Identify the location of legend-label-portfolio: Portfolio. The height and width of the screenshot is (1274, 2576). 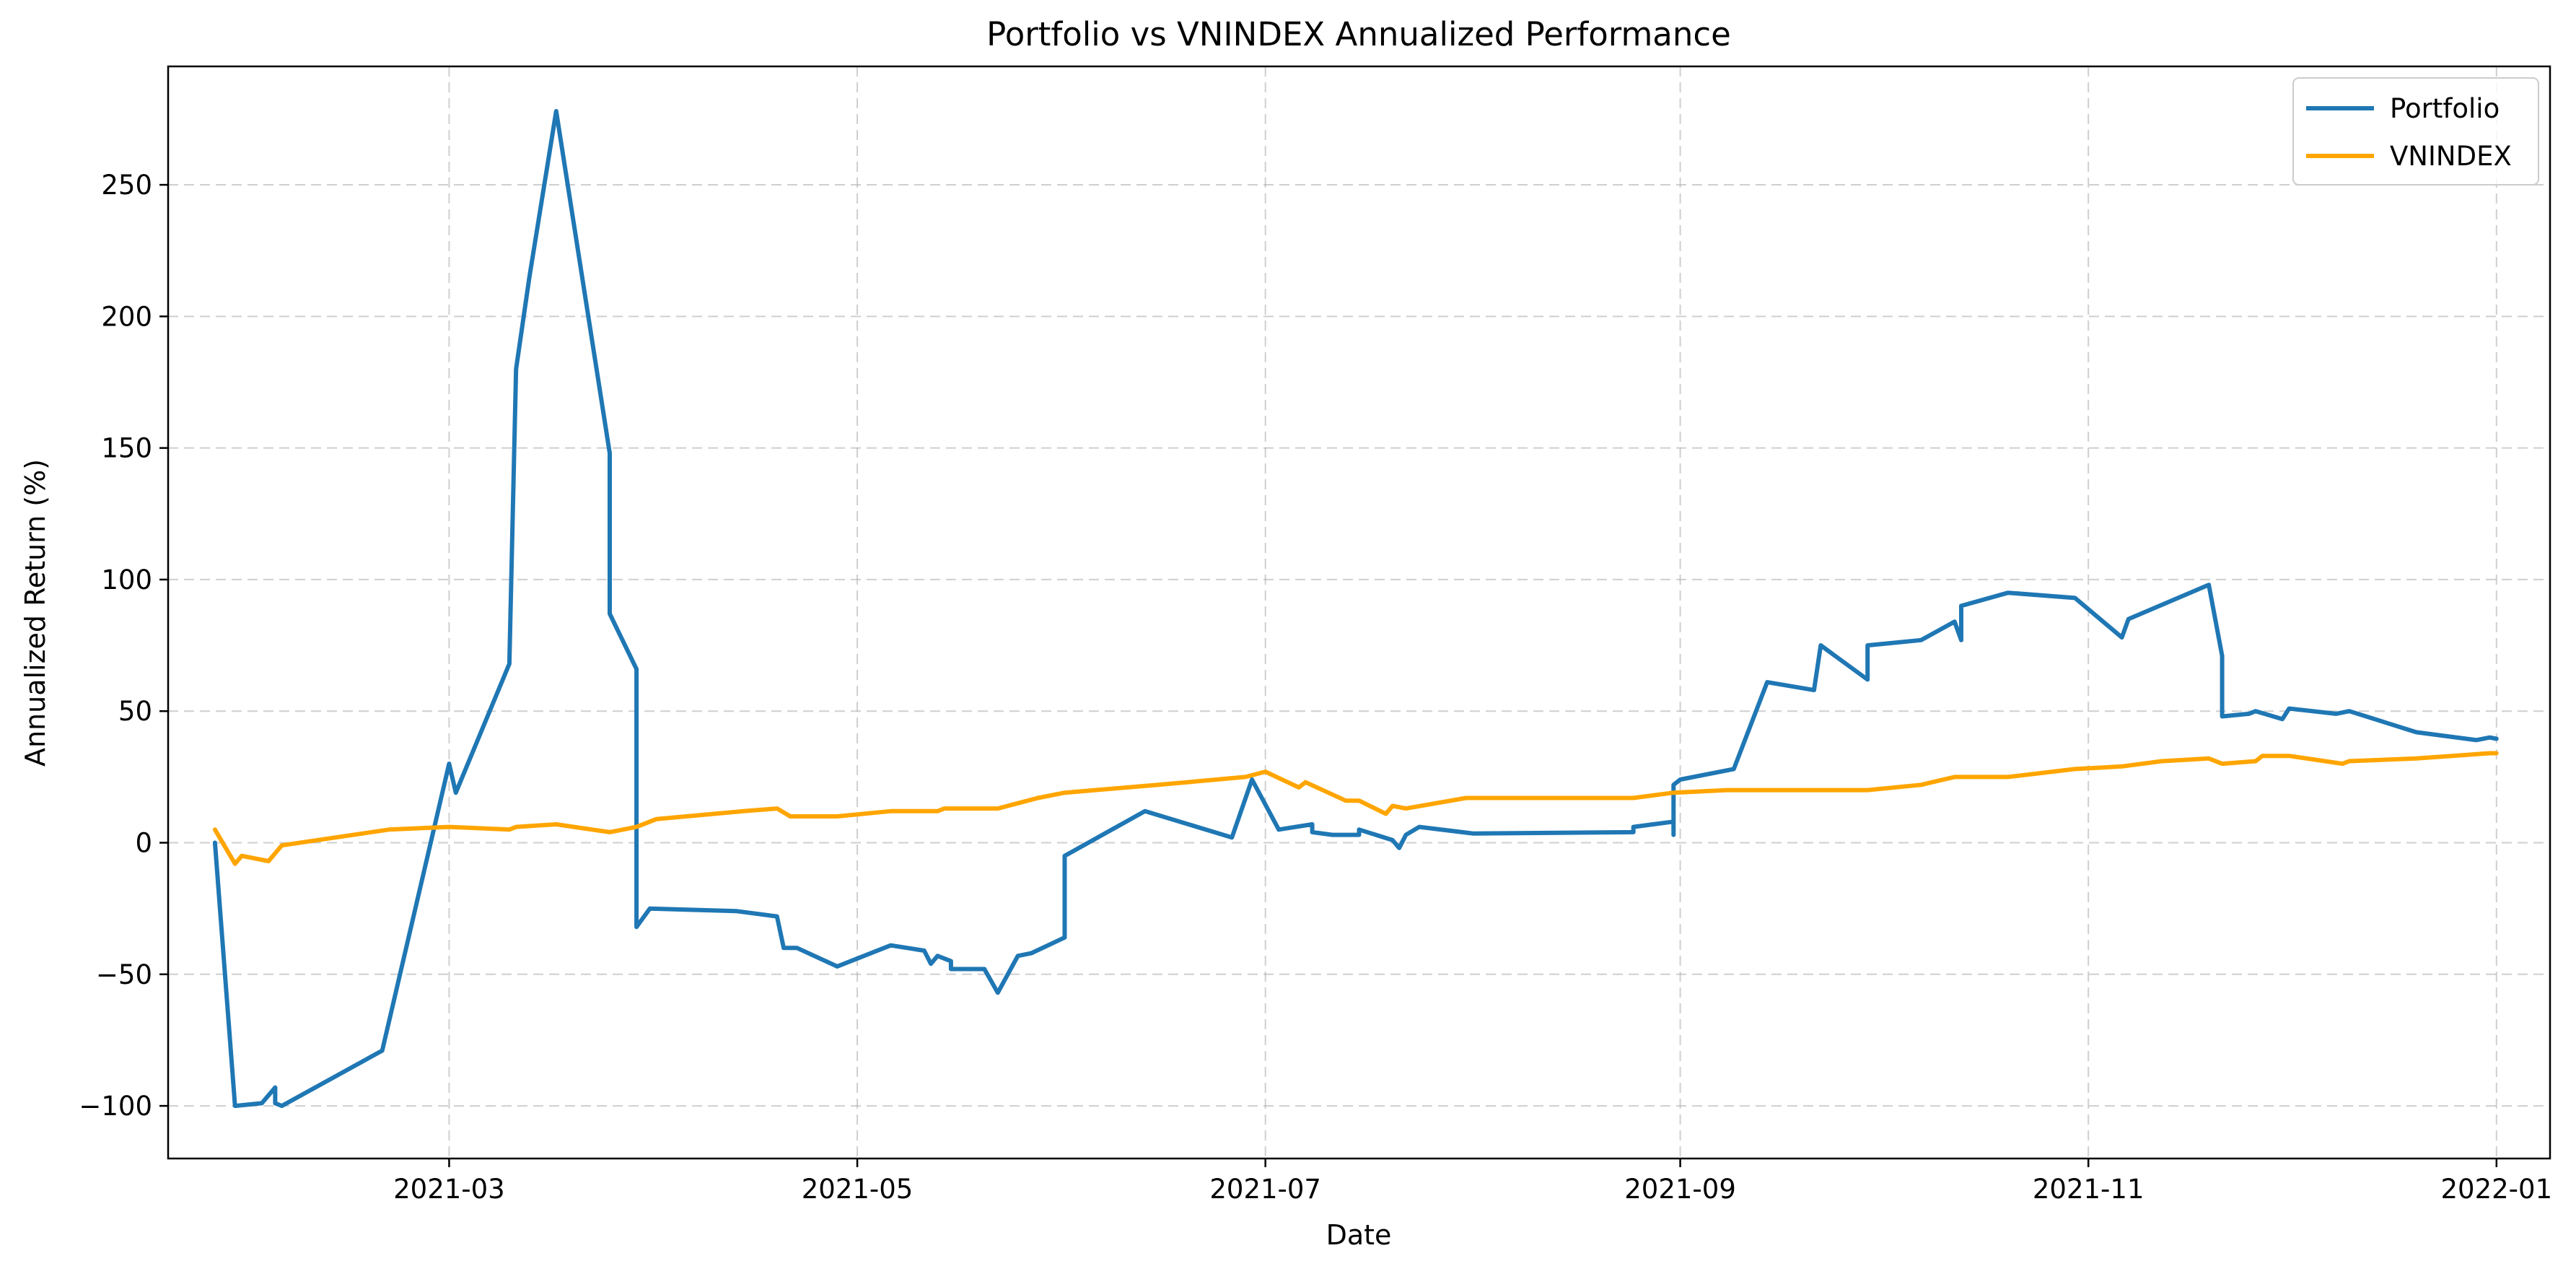
(2445, 109).